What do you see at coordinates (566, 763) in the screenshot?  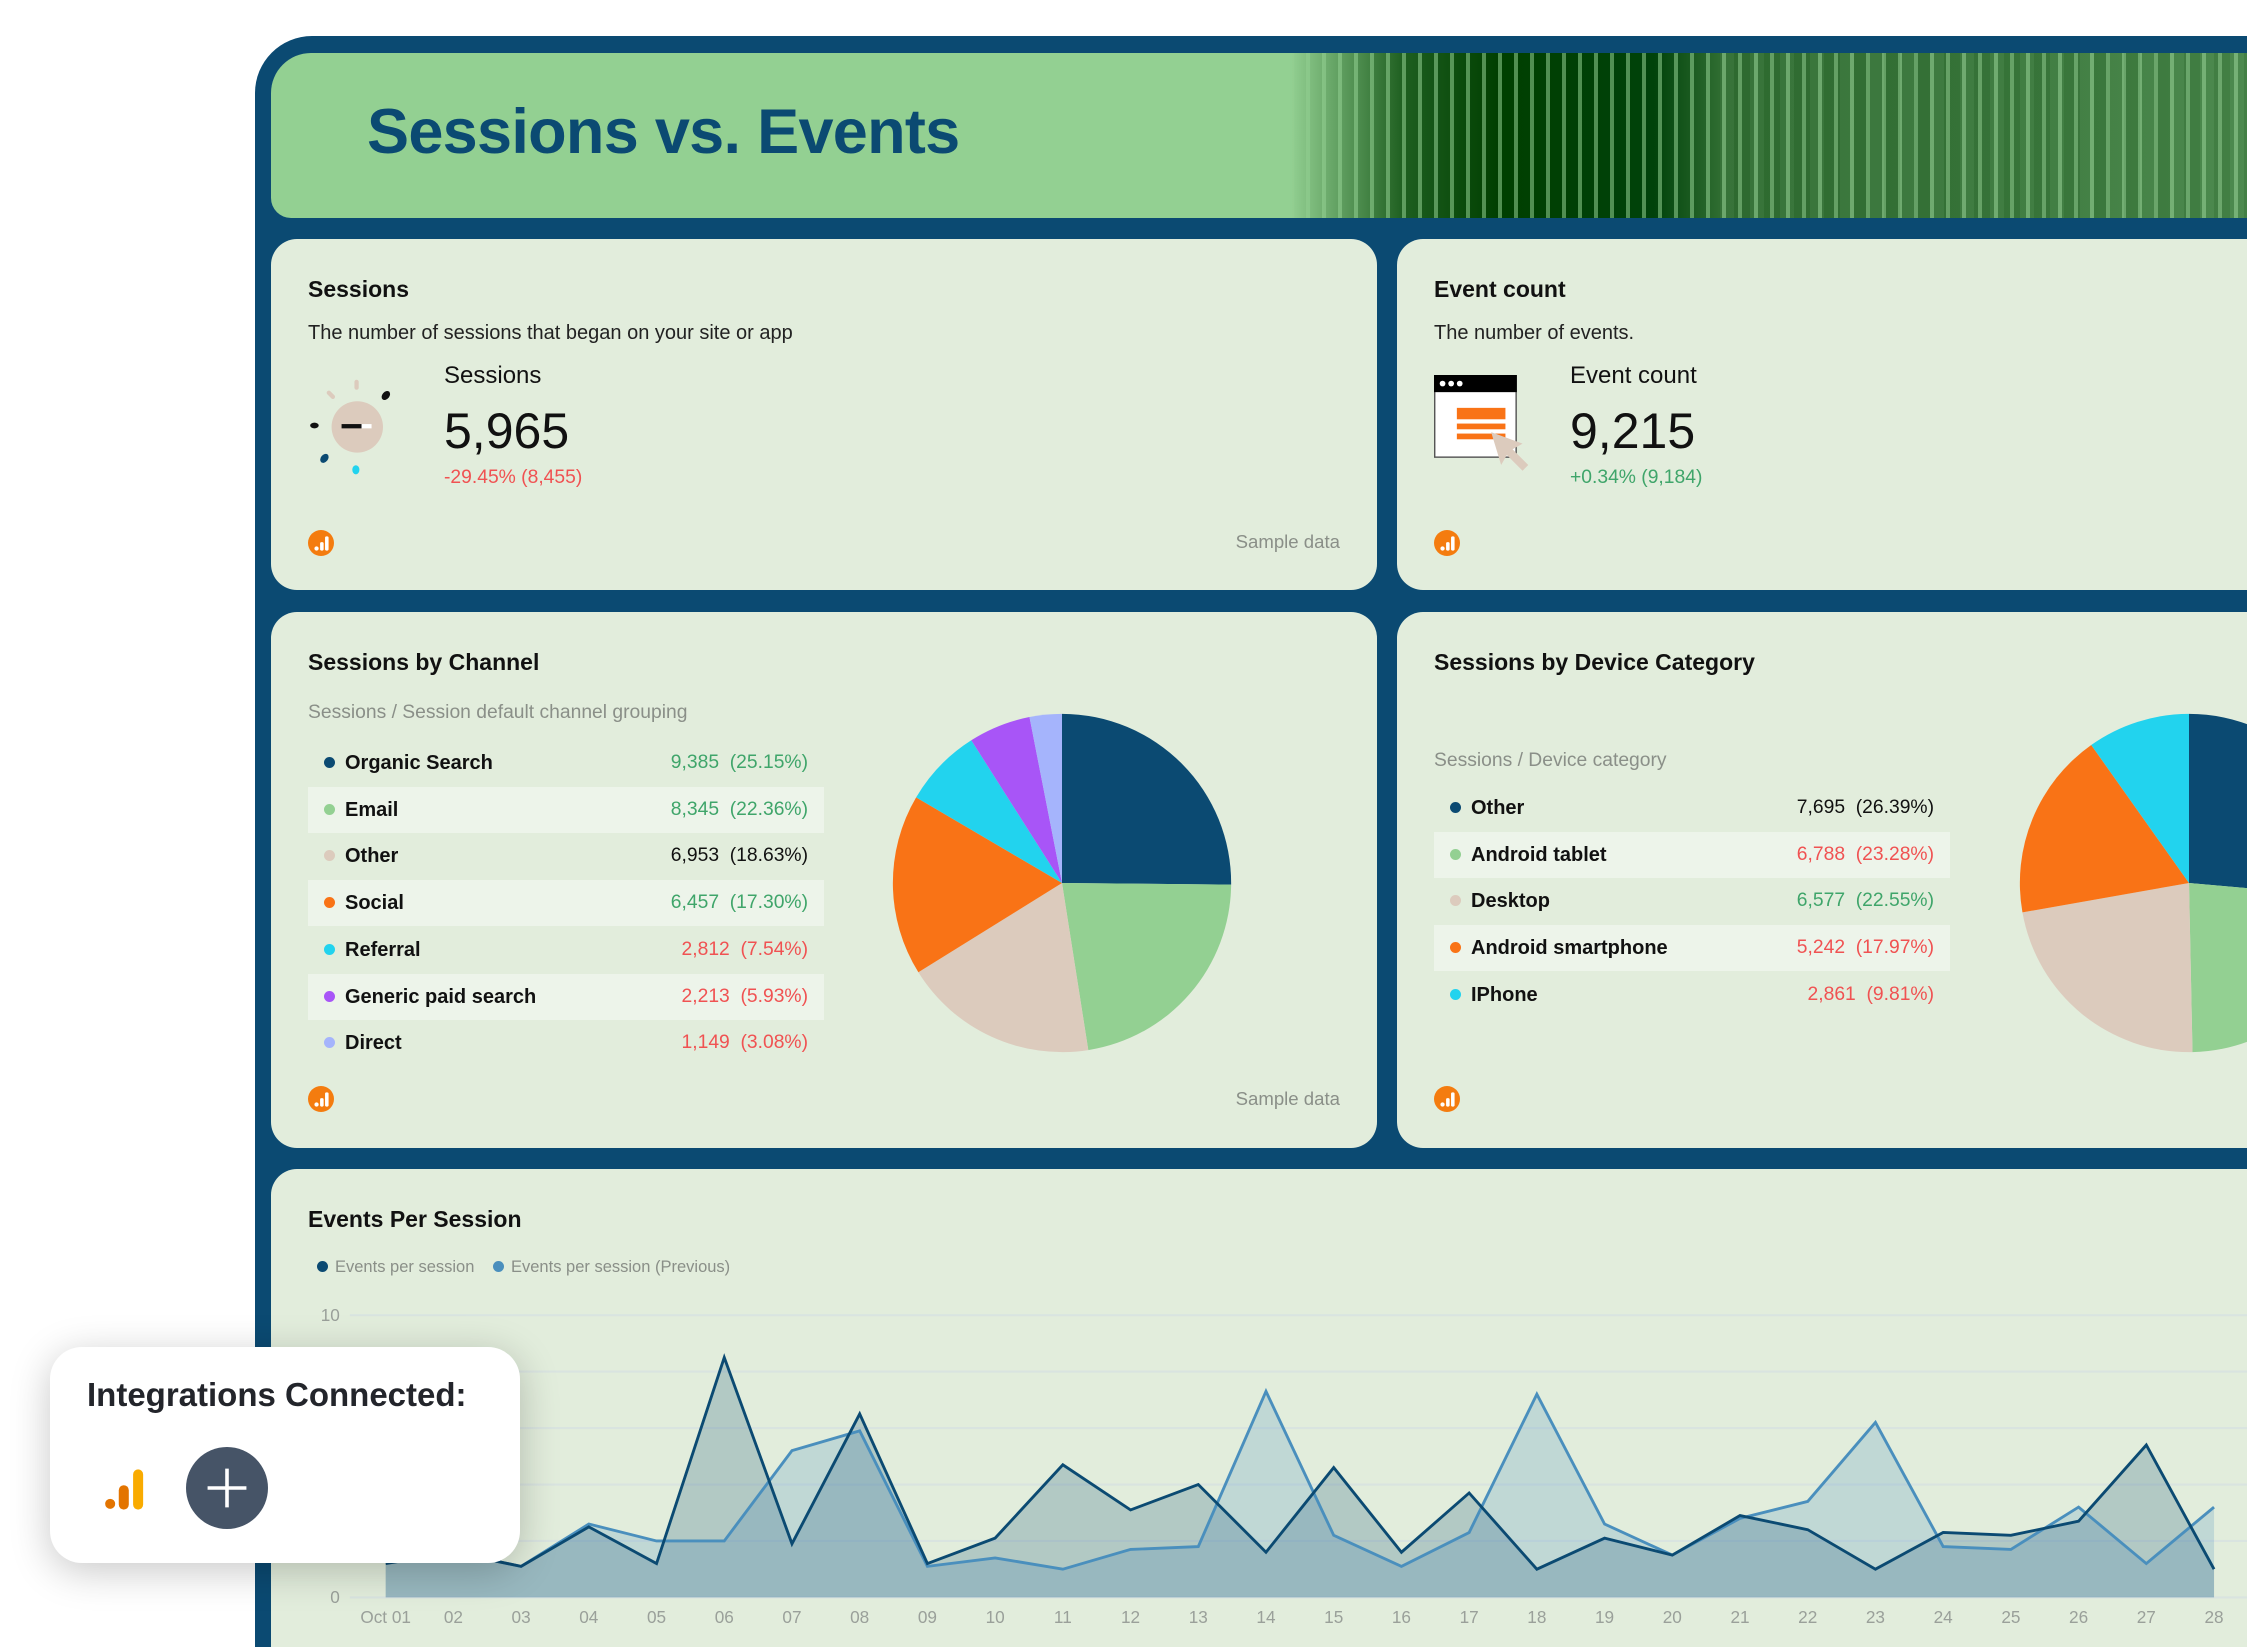 I see `list-item: Organic Search 9,385 (25.15%)` at bounding box center [566, 763].